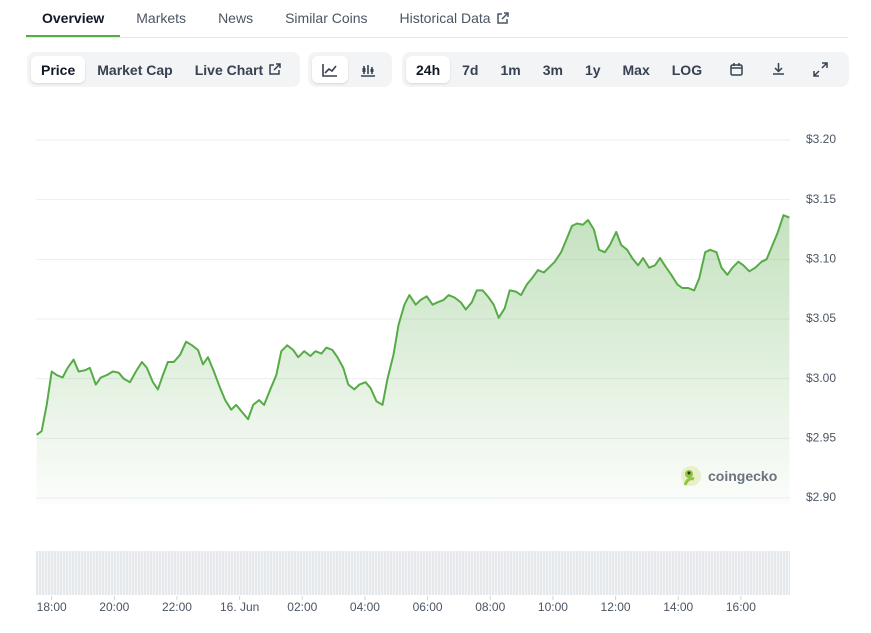 Image resolution: width=871 pixels, height=633 pixels. I want to click on candle-chart-button, so click(368, 69).